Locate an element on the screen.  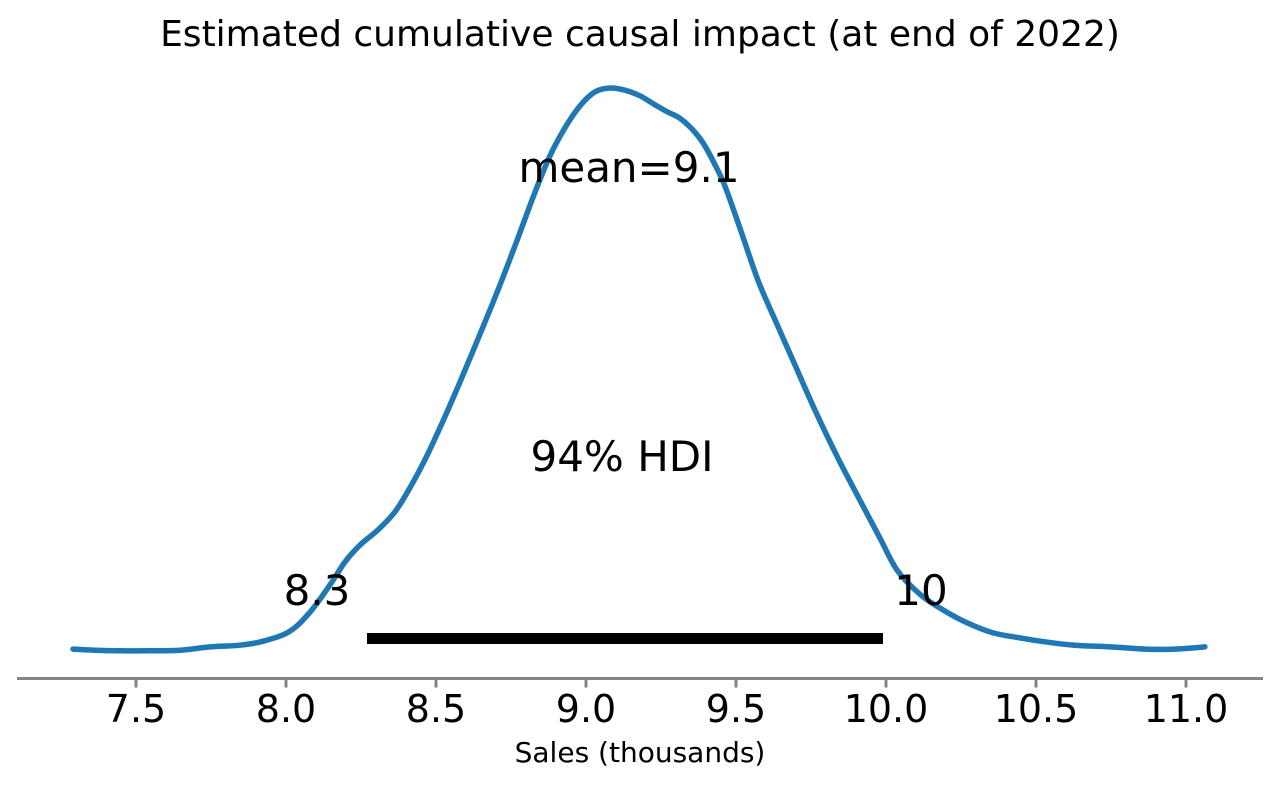
x-axis-label: Sales (thousands) is located at coordinates (640, 752).